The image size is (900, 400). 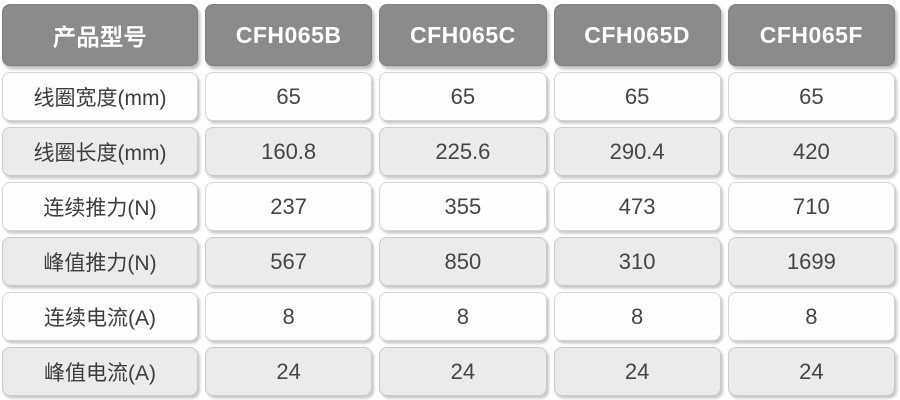 I want to click on table-row-continuous-current: 连续电流(A) 8 8 8 8, so click(x=448, y=316).